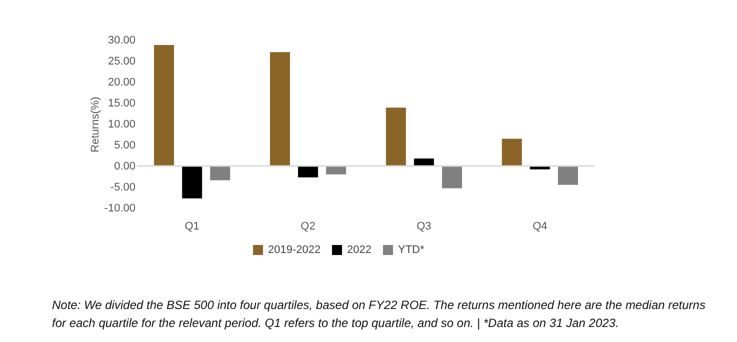  I want to click on x-tick-label: Q4, so click(540, 226).